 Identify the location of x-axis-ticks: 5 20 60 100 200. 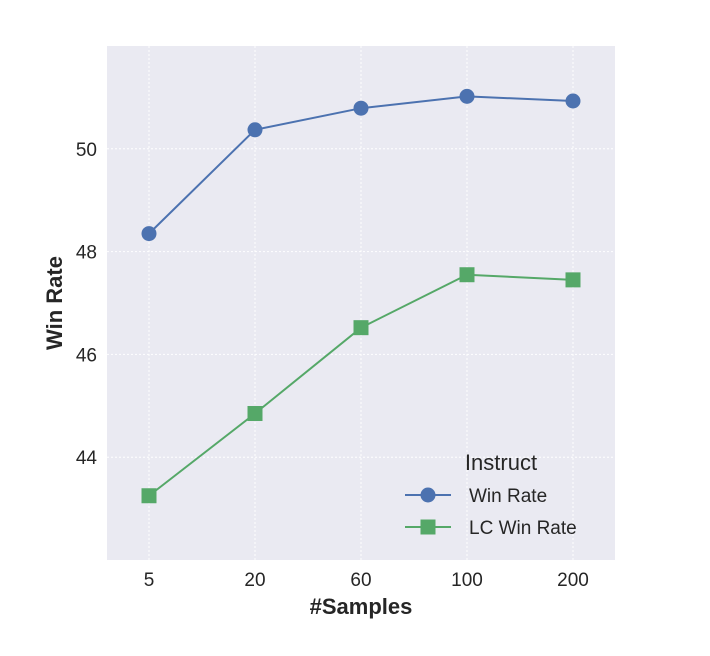
(366, 580).